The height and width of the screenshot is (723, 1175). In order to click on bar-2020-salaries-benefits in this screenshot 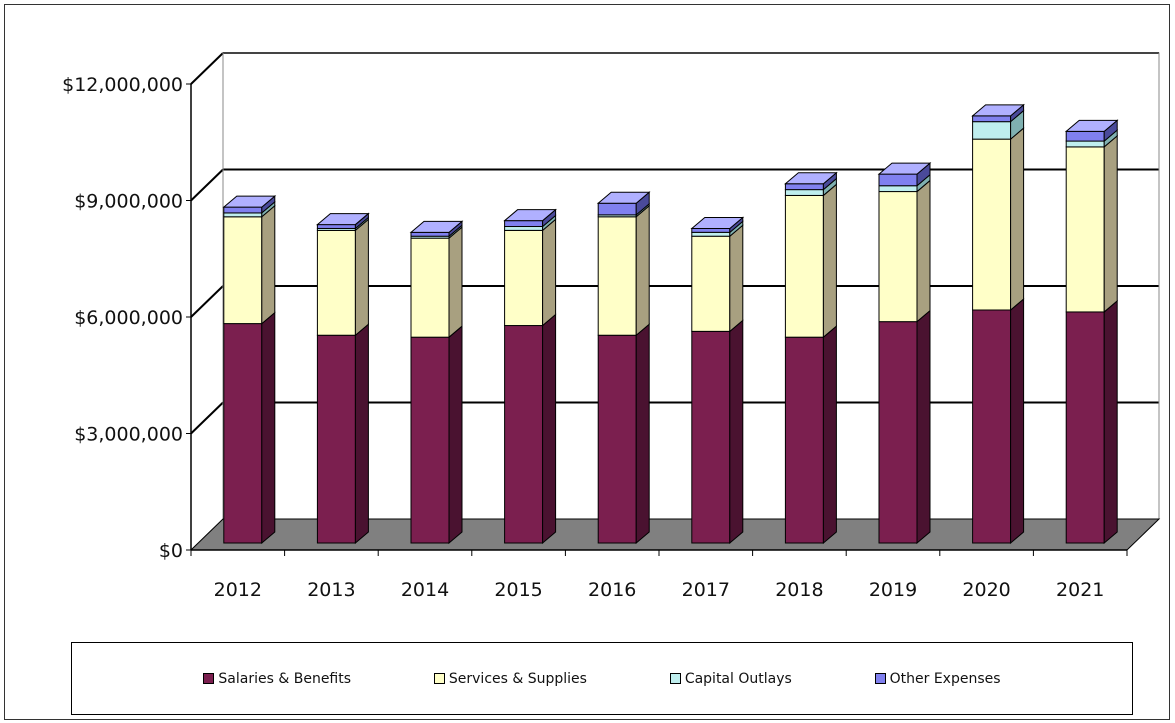, I will do `click(992, 426)`.